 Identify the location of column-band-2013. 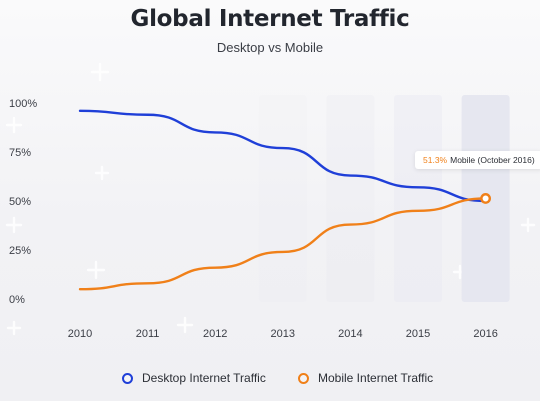
(282, 198).